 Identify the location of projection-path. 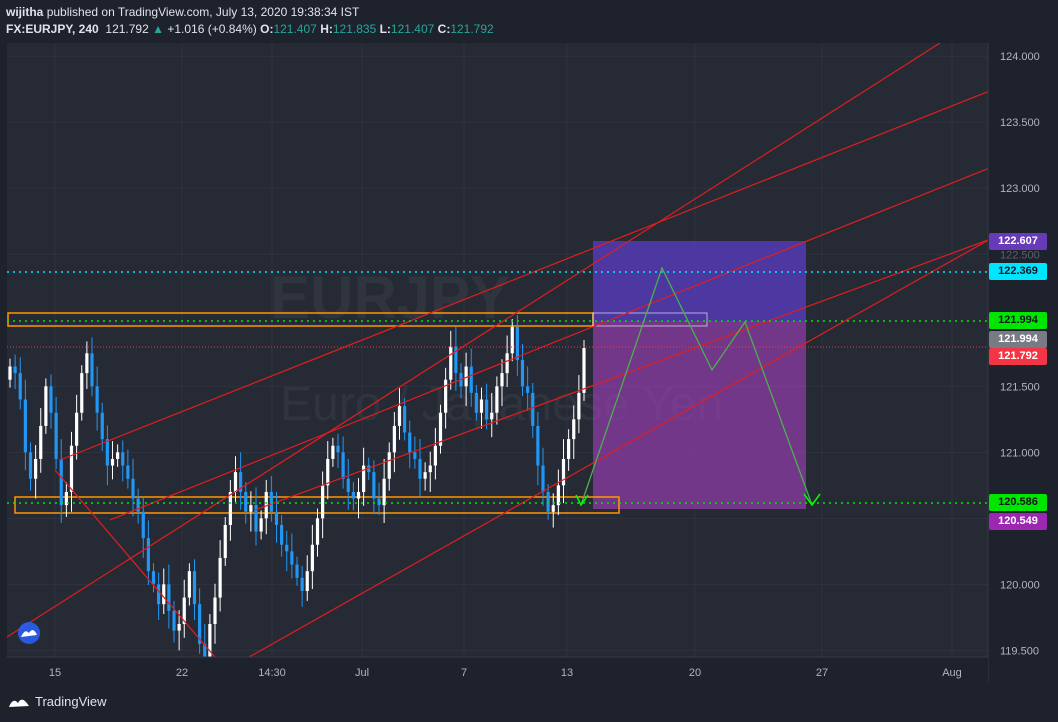
(698, 386).